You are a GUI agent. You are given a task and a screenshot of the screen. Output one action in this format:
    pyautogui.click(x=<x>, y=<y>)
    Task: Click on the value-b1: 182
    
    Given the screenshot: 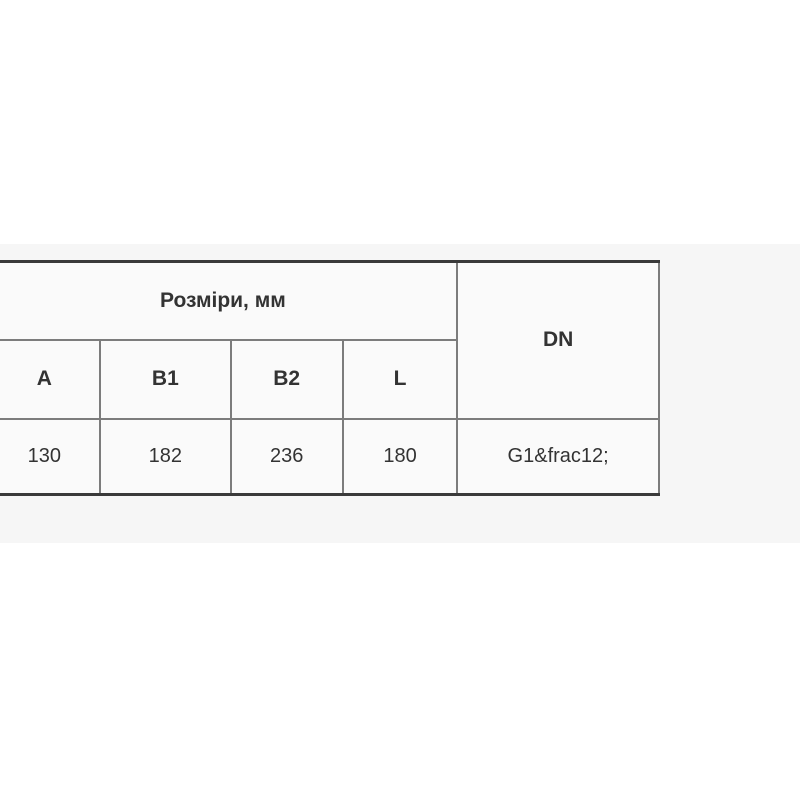 What is the action you would take?
    pyautogui.click(x=165, y=456)
    